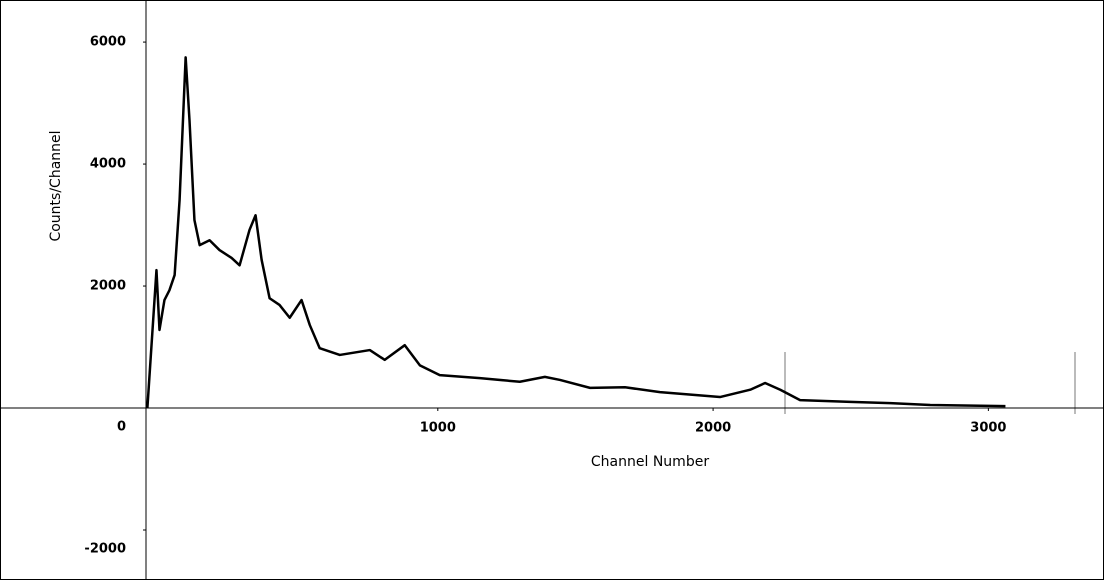  What do you see at coordinates (650, 462) in the screenshot?
I see `x-axis-title: Channel Number` at bounding box center [650, 462].